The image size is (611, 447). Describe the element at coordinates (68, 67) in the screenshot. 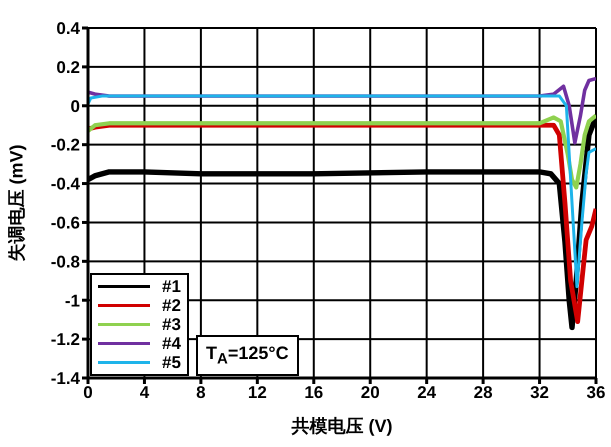

I see `y-tick-label: 0.2` at that location.